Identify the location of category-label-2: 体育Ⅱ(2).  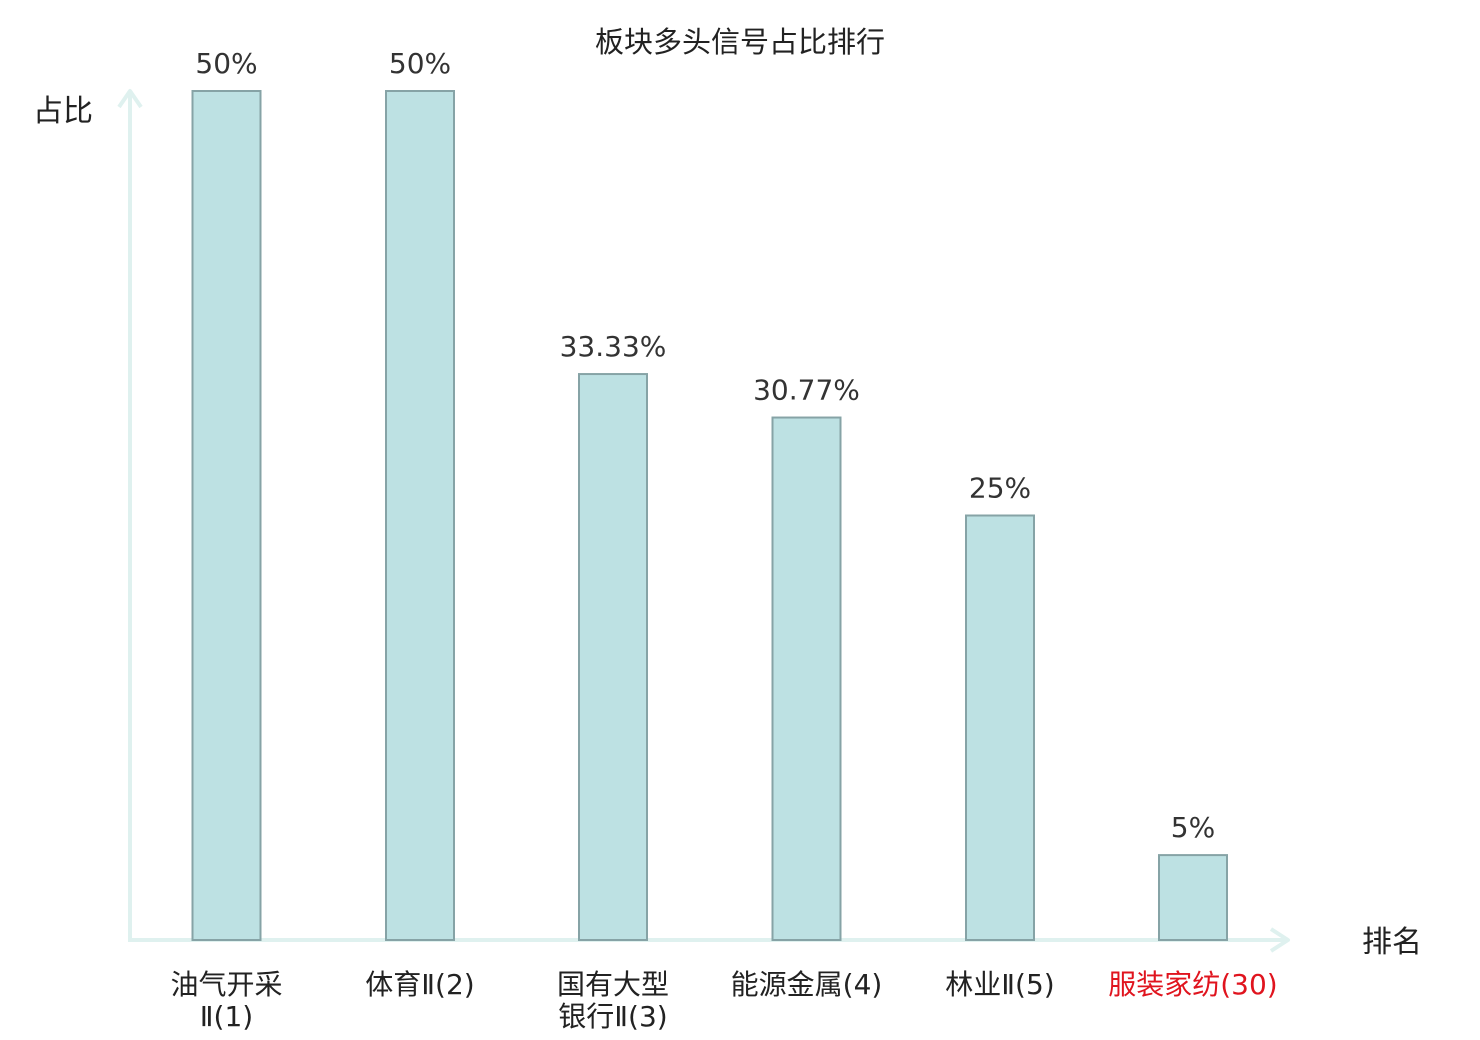
(419, 984).